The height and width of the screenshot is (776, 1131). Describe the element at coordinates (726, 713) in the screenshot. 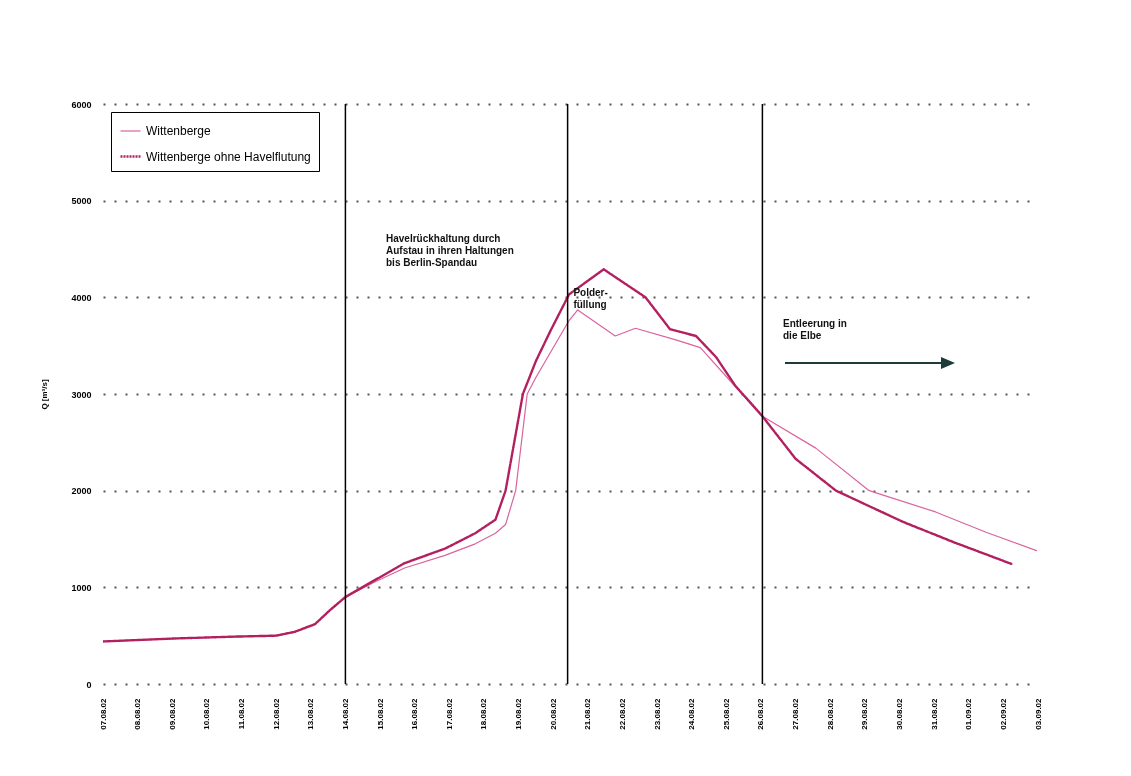

I see `x-tick-label: 25.08.02` at that location.